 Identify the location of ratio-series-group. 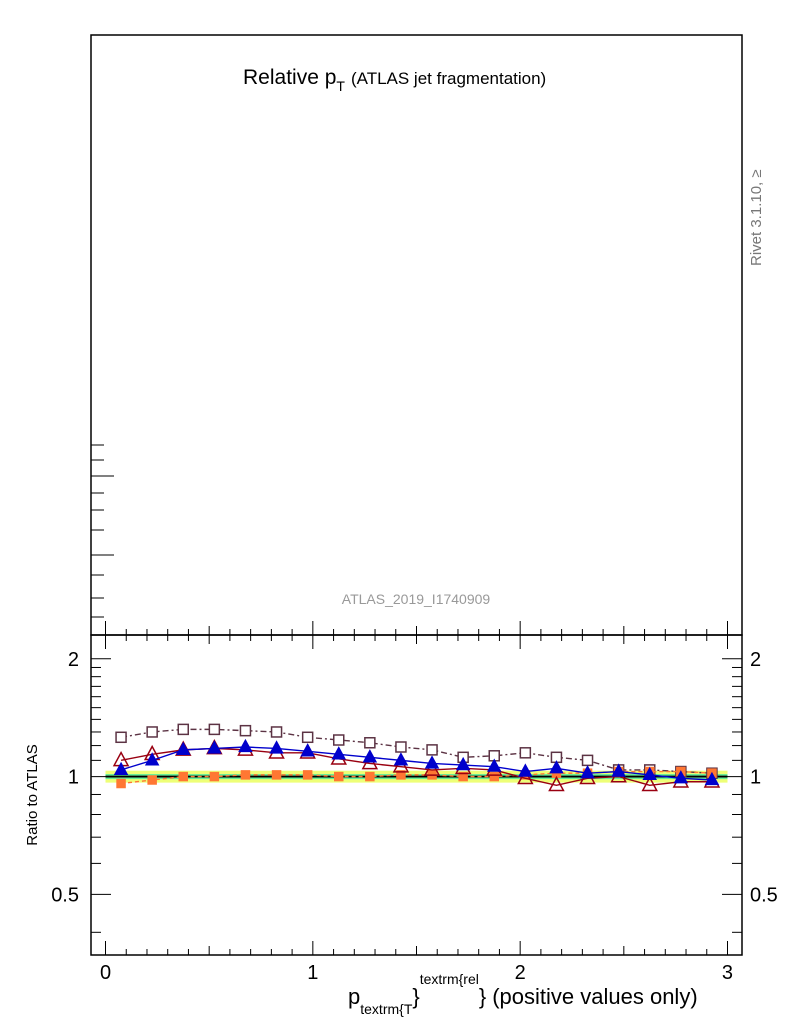
(416, 757).